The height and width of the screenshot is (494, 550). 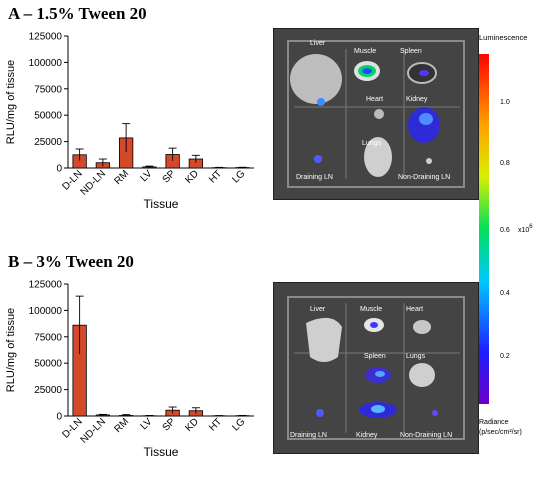 I want to click on colorbar-tick-5: 0.2, so click(x=505, y=356).